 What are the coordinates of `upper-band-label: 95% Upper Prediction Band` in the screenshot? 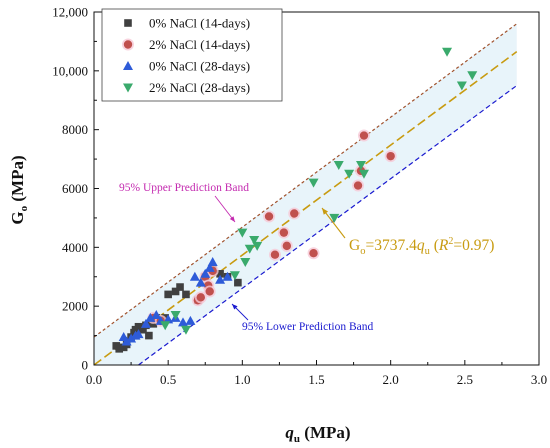 It's located at (184, 188).